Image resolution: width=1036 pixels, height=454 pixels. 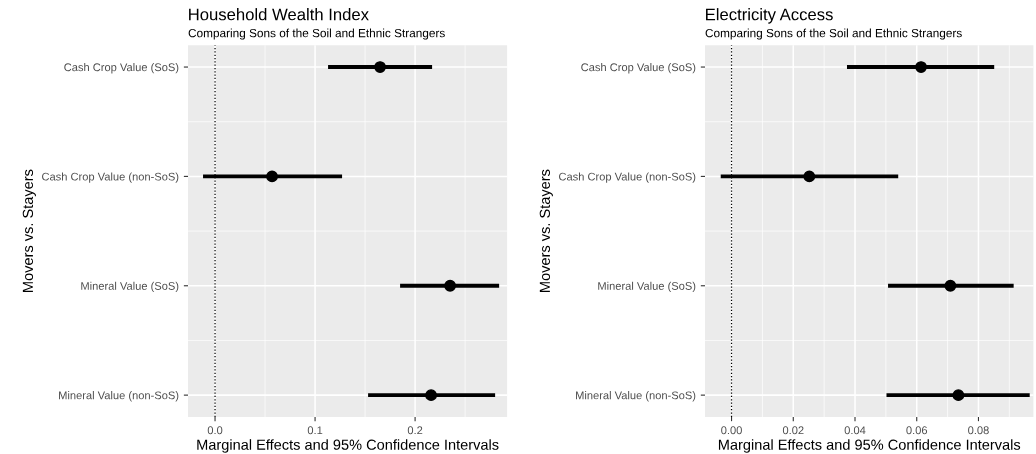 What do you see at coordinates (731, 430) in the screenshot?
I see `x-tick-label: 0.00` at bounding box center [731, 430].